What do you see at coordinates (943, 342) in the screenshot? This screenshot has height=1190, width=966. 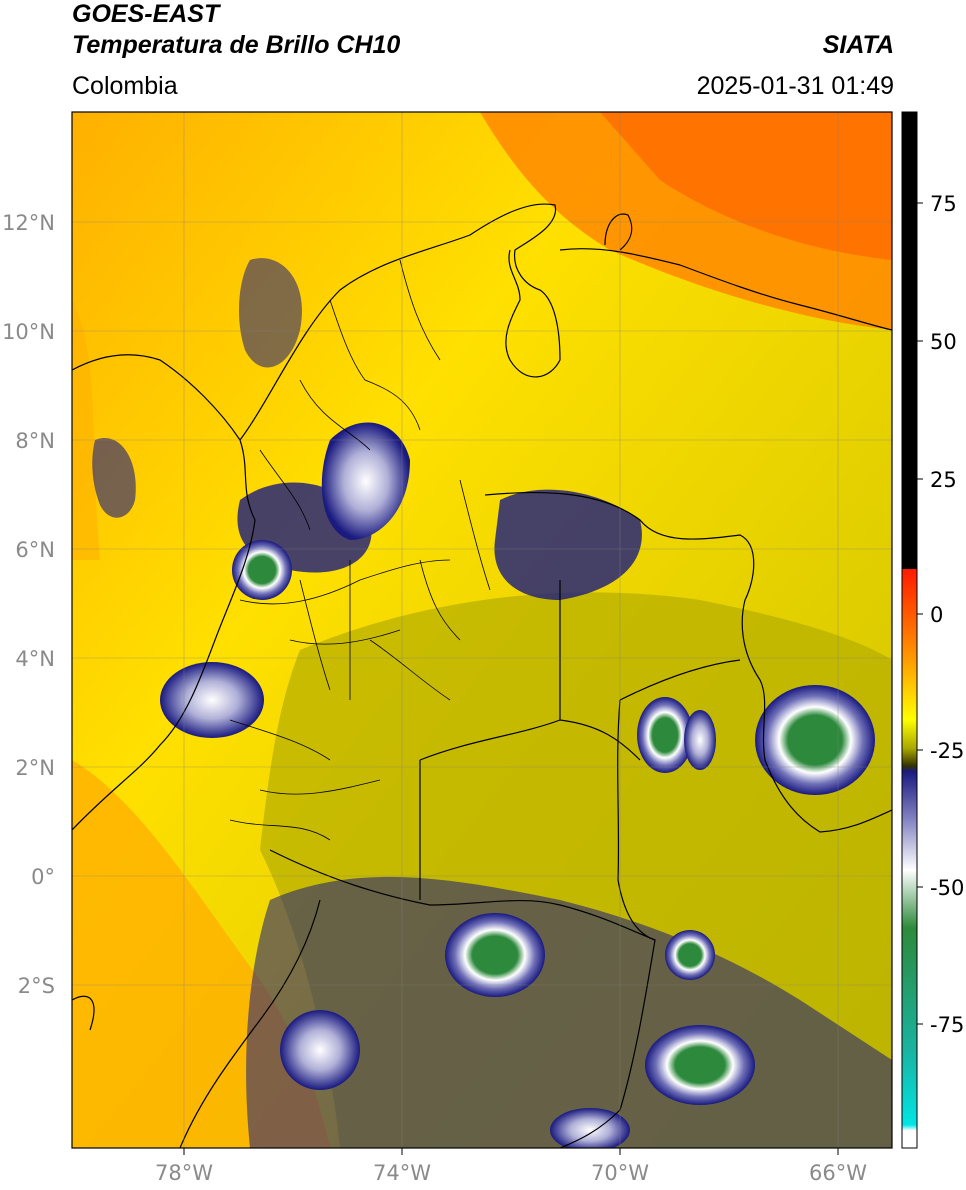 I see `colorbar-tick-label: 50` at bounding box center [943, 342].